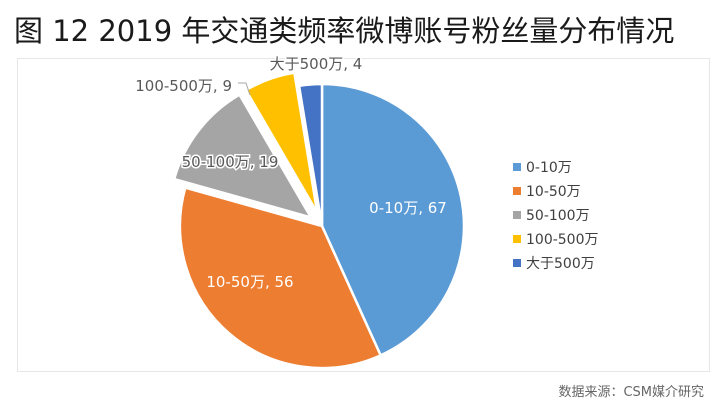  What do you see at coordinates (249, 282) in the screenshot?
I see `data-label-2: 10-50万, 56` at bounding box center [249, 282].